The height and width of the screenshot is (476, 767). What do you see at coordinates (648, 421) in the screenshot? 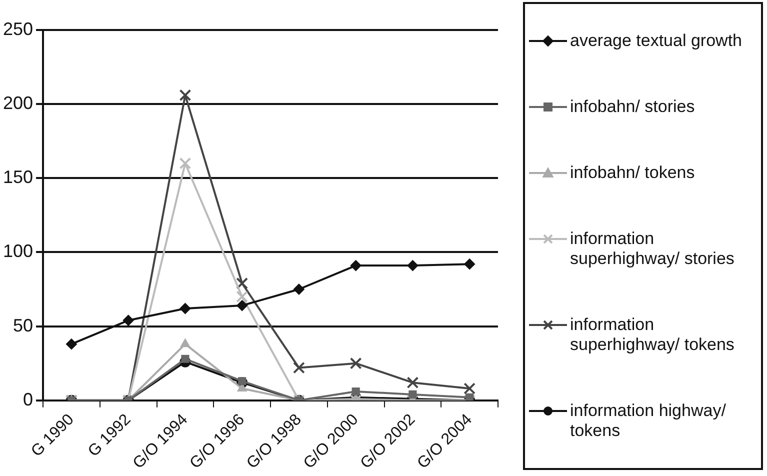
I see `legend-label: information highway/ tokens` at bounding box center [648, 421].